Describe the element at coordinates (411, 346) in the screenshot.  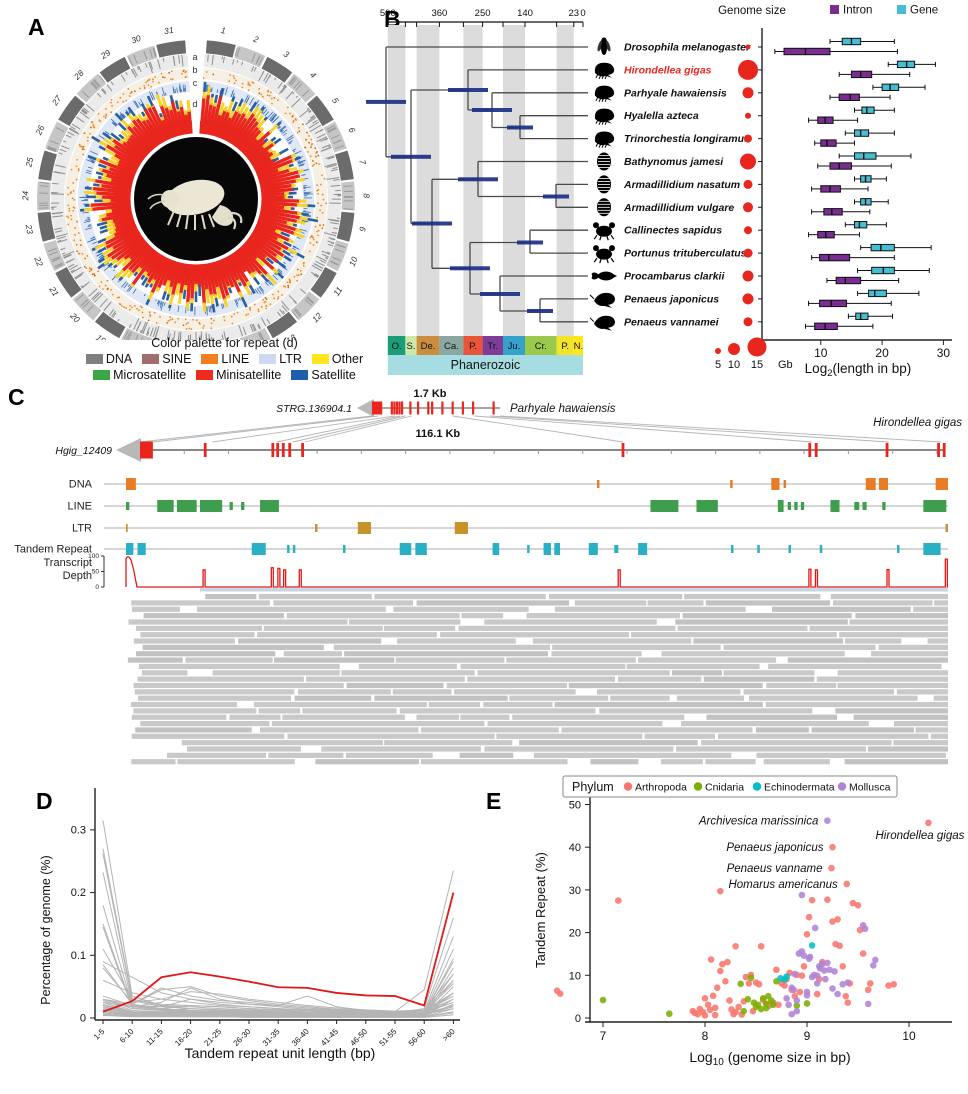
I see `svg-text: S.` at that location.